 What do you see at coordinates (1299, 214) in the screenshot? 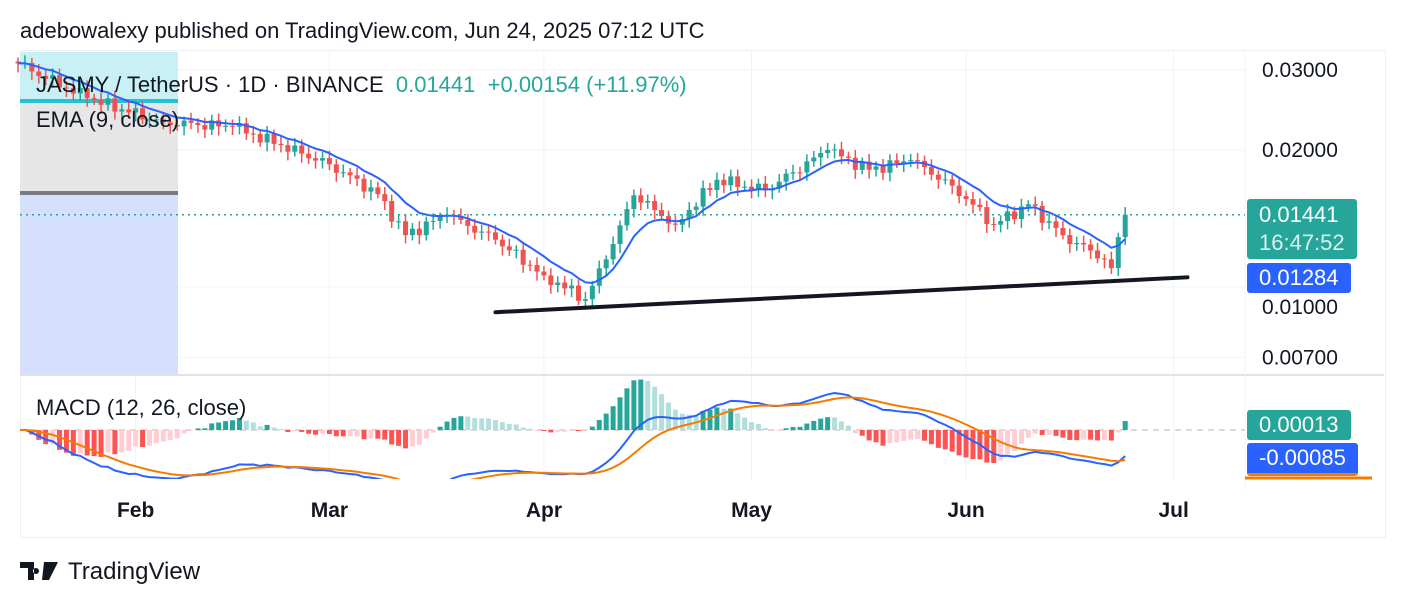
I see `last-price-badge-value: 0.01441` at bounding box center [1299, 214].